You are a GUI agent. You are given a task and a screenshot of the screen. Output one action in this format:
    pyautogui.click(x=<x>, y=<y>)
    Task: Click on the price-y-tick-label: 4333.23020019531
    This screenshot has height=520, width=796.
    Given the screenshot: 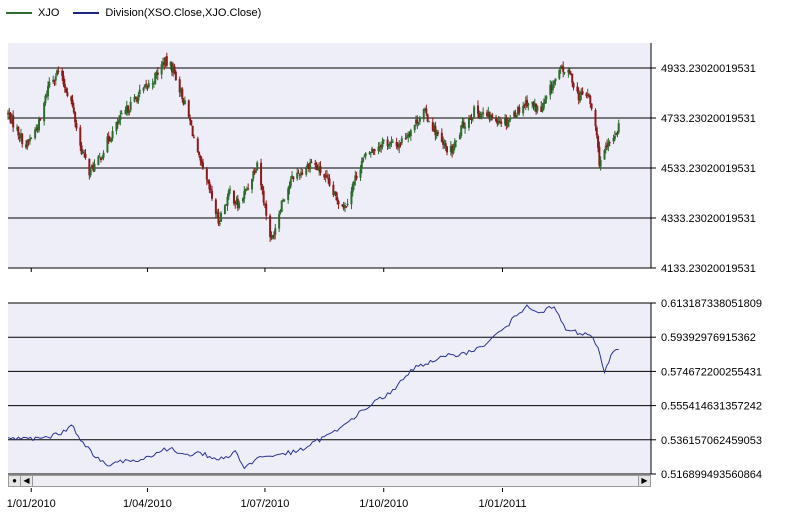 What is the action you would take?
    pyautogui.click(x=708, y=219)
    